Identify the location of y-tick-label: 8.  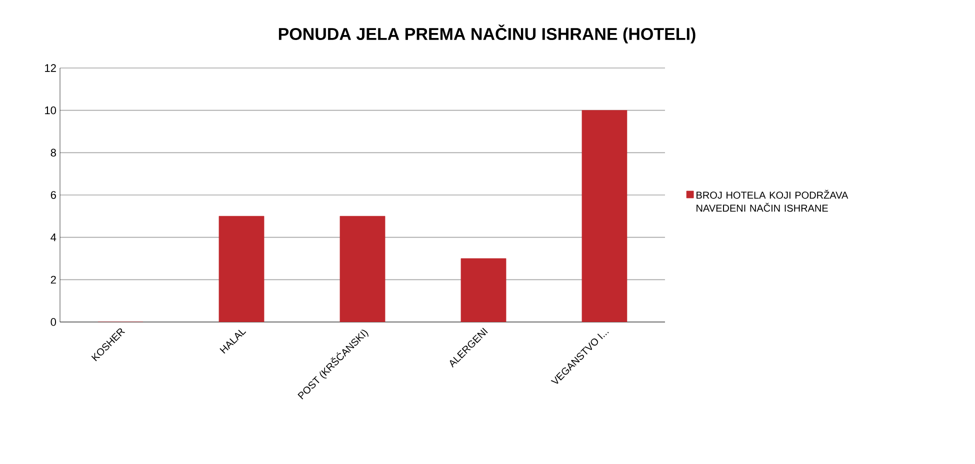
(53, 152).